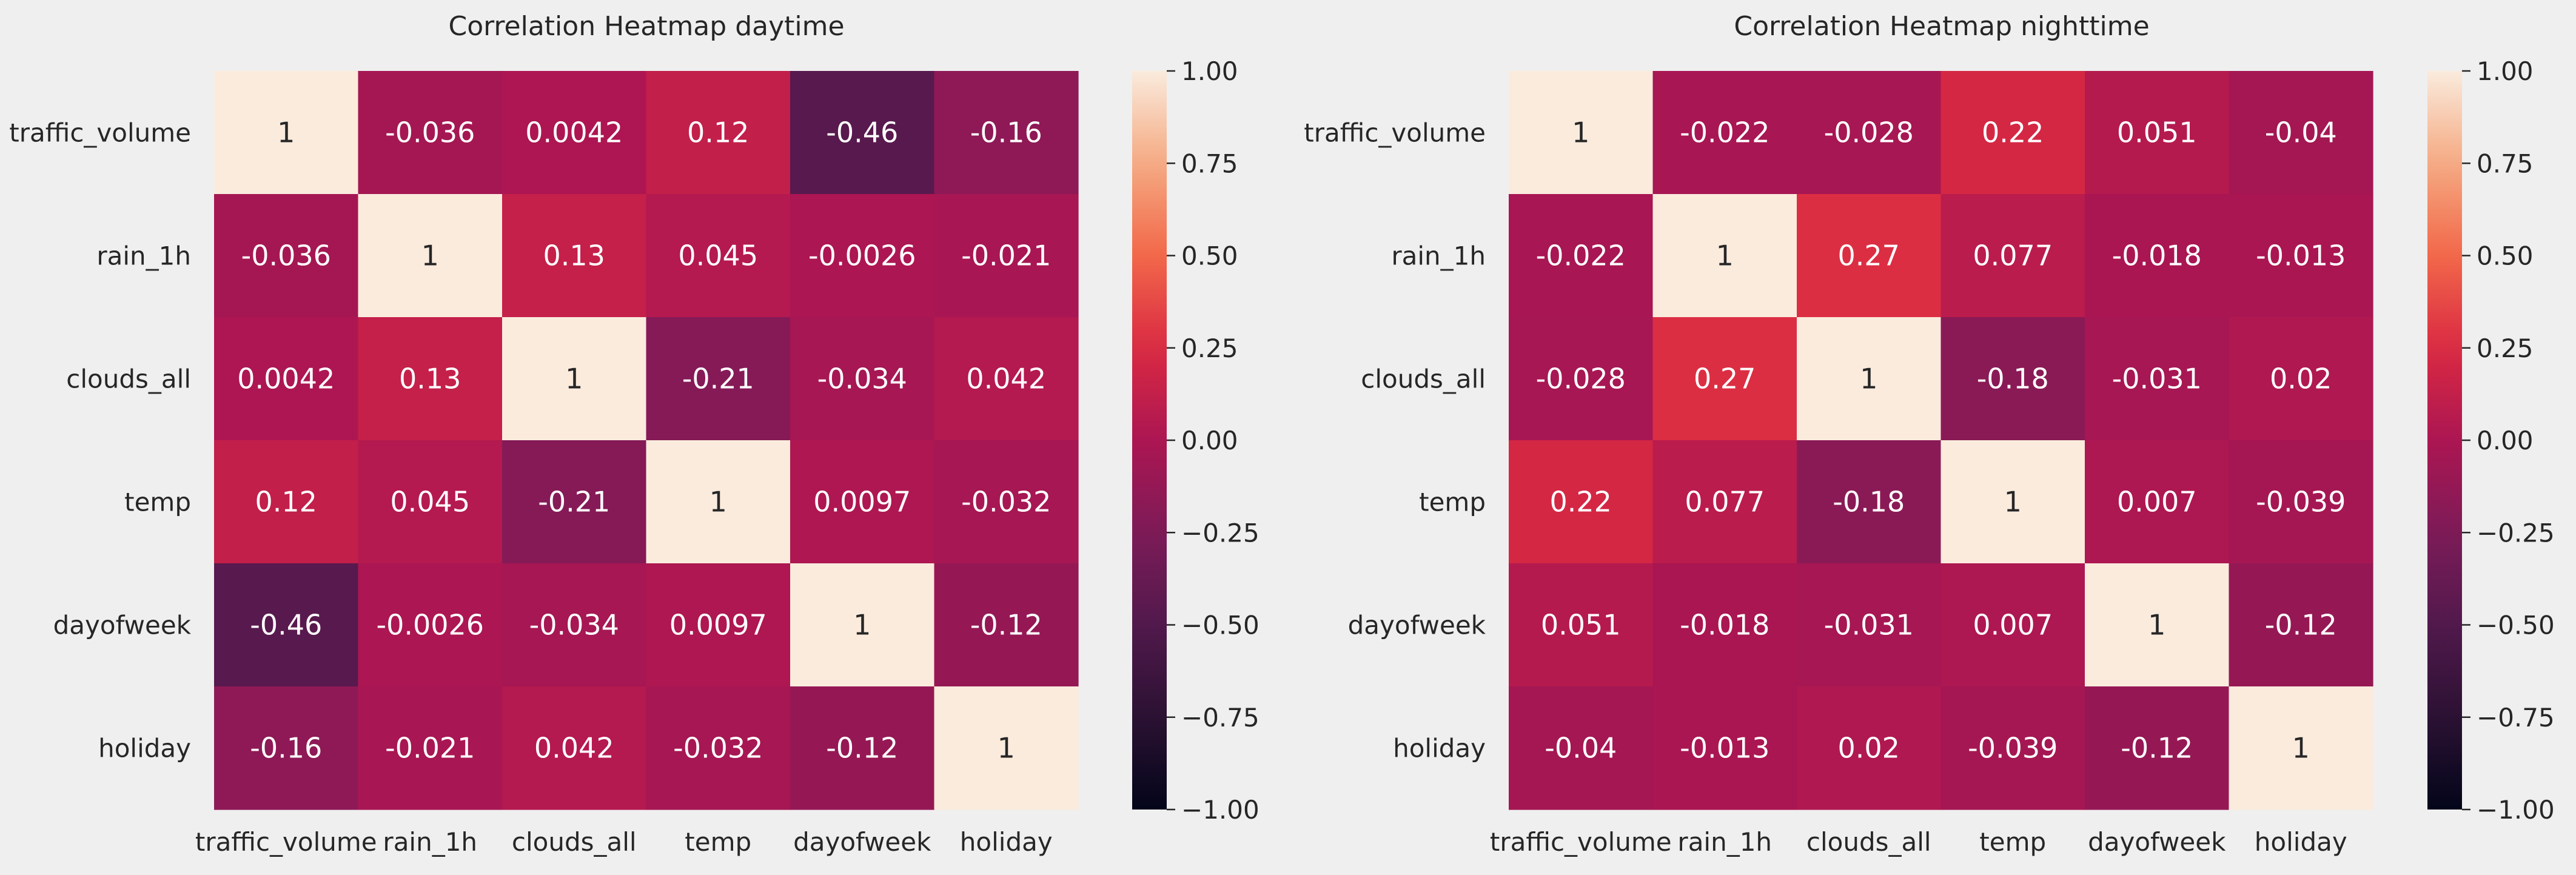 The width and height of the screenshot is (2576, 875). I want to click on cell-annotation: -0.013, so click(1725, 748).